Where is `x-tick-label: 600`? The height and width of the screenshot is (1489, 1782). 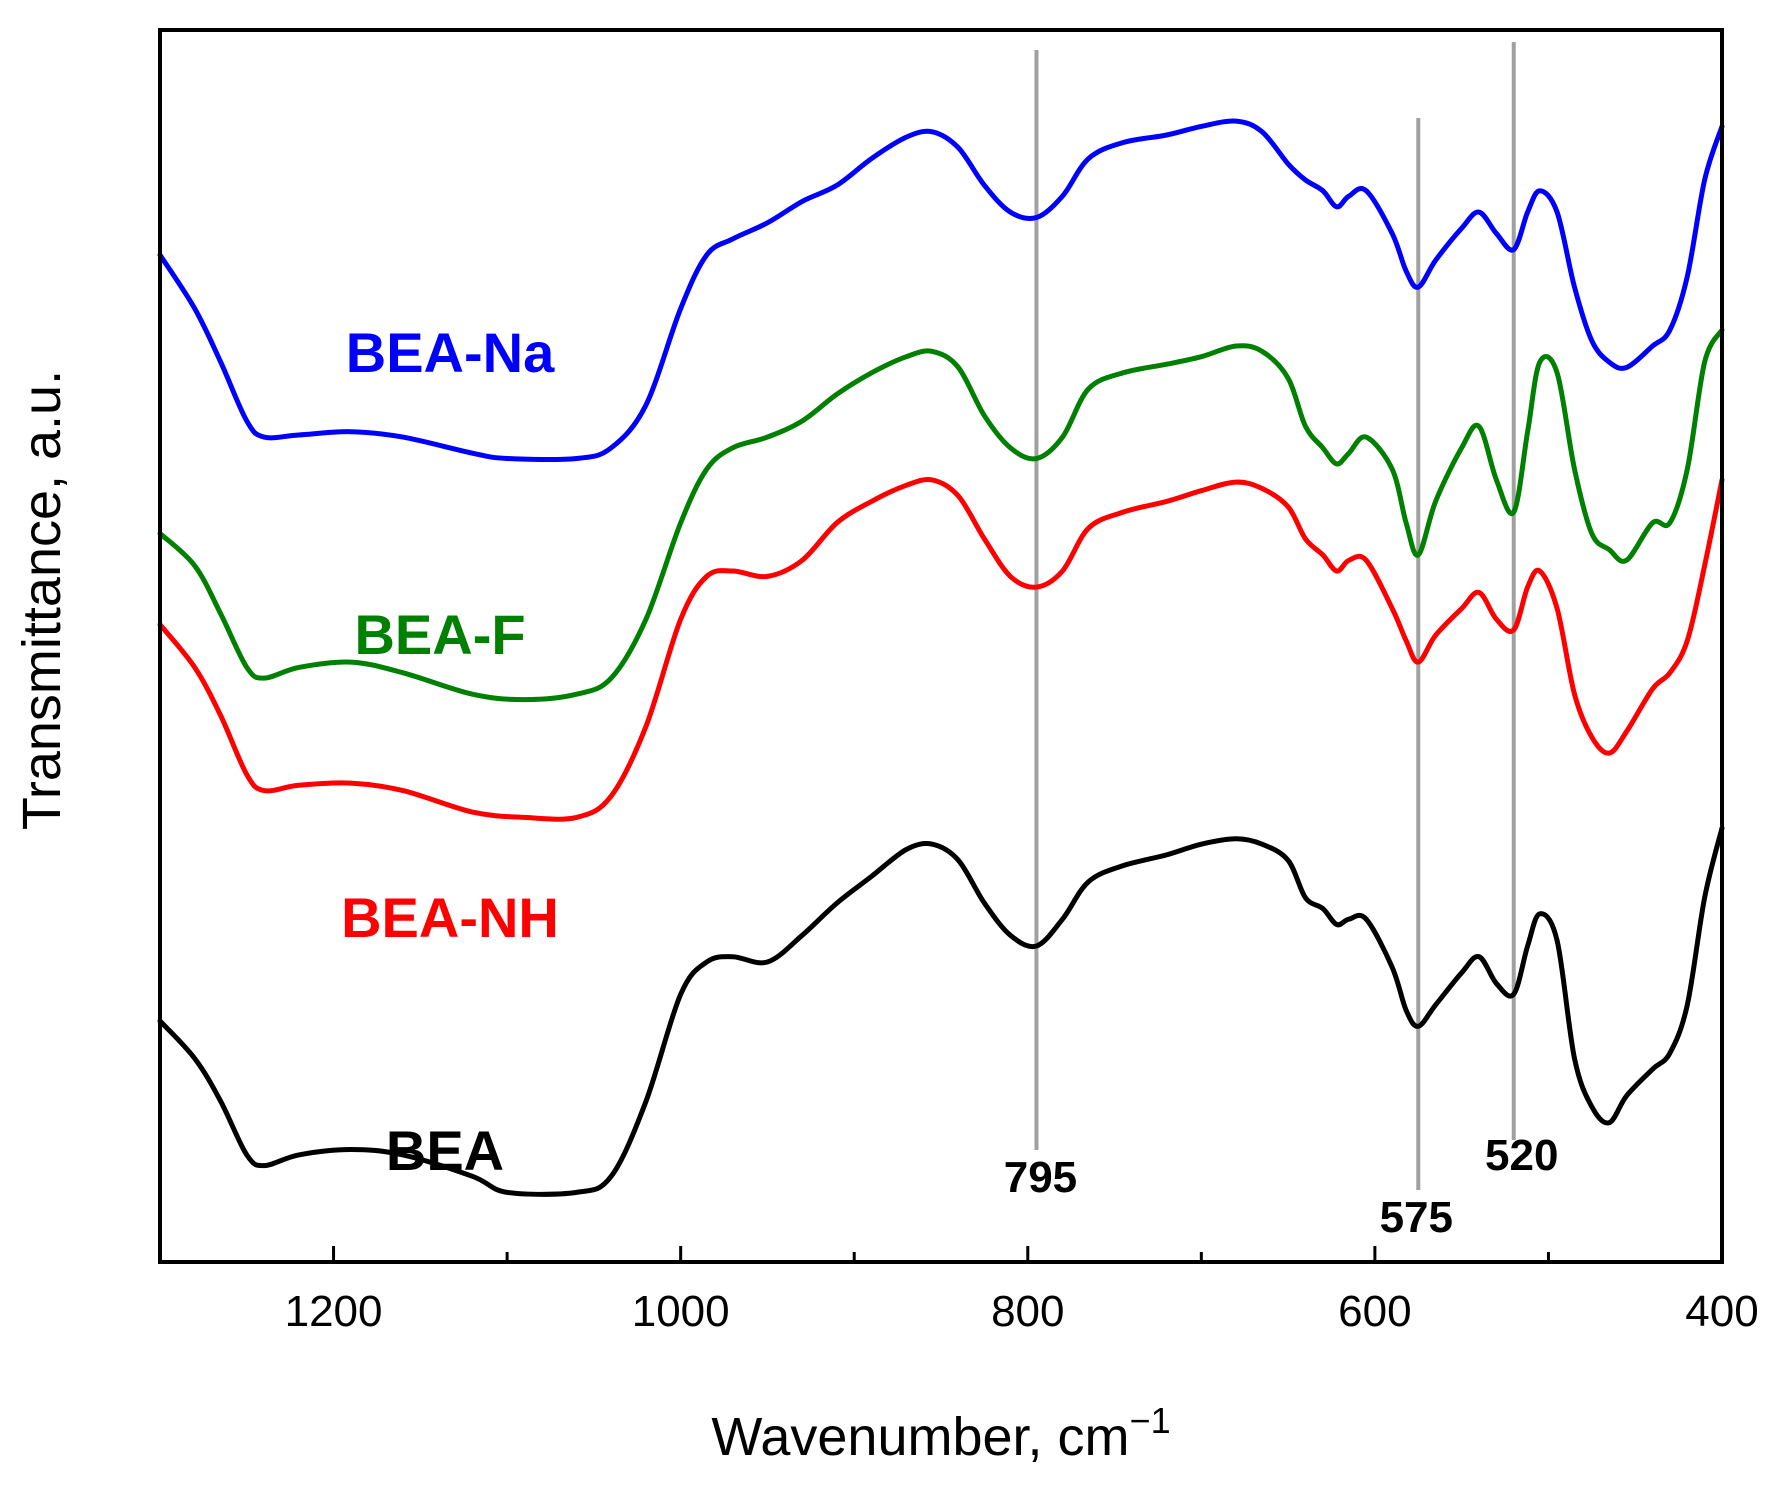
x-tick-label: 600 is located at coordinates (1374, 1311).